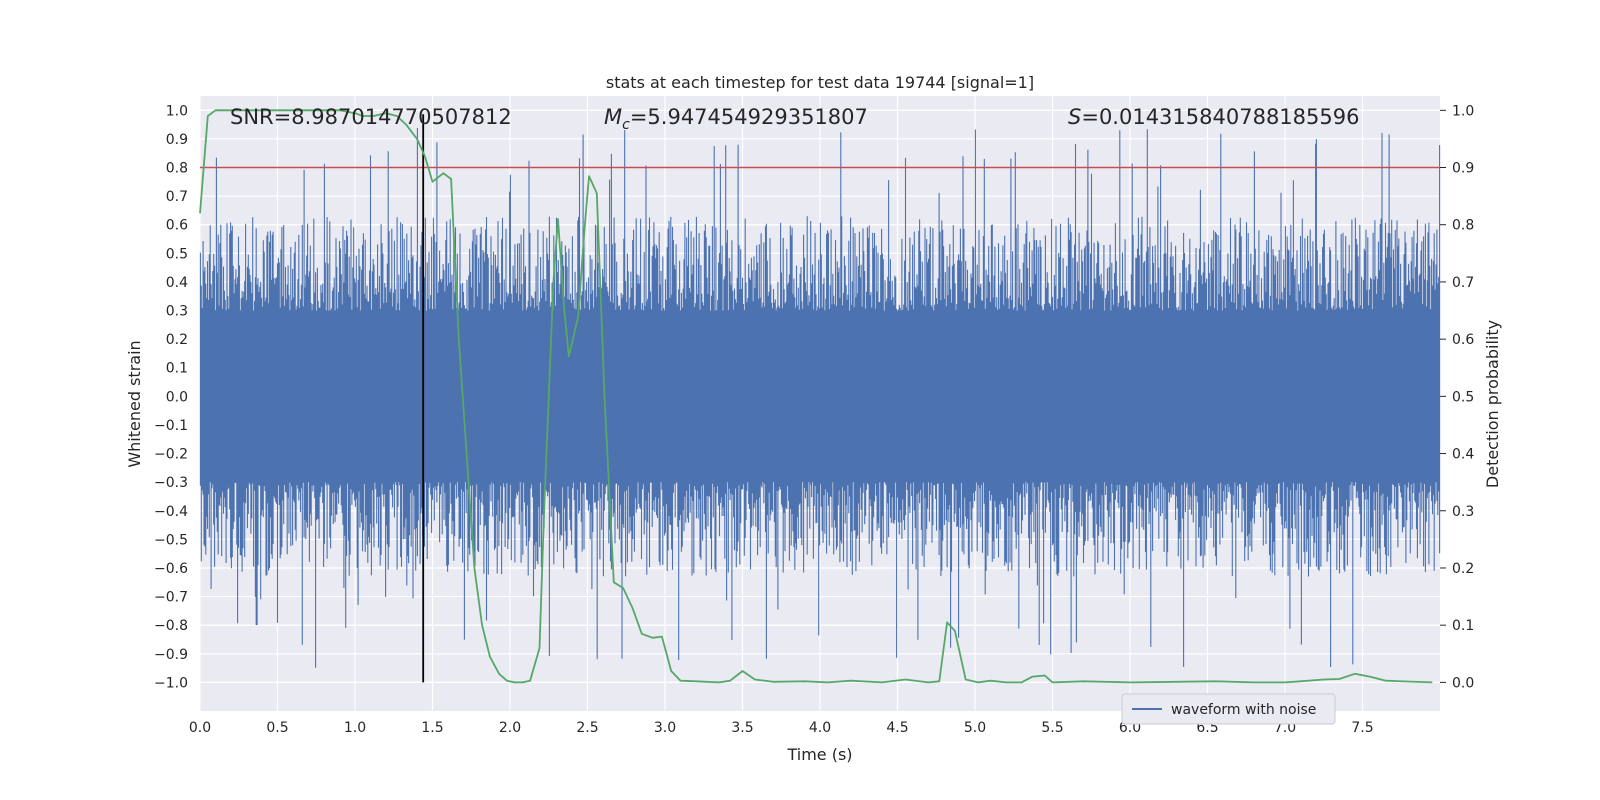 This screenshot has width=1600, height=800. Describe the element at coordinates (171, 569) in the screenshot. I see `left-y-tick-label: −0.6` at that location.